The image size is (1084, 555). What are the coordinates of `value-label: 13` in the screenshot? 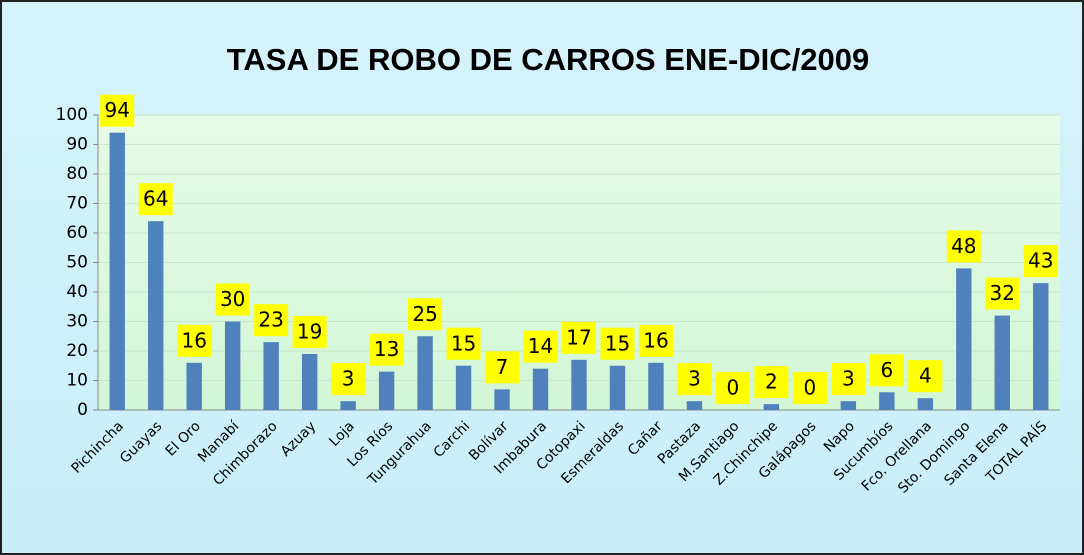 It's located at (386, 349).